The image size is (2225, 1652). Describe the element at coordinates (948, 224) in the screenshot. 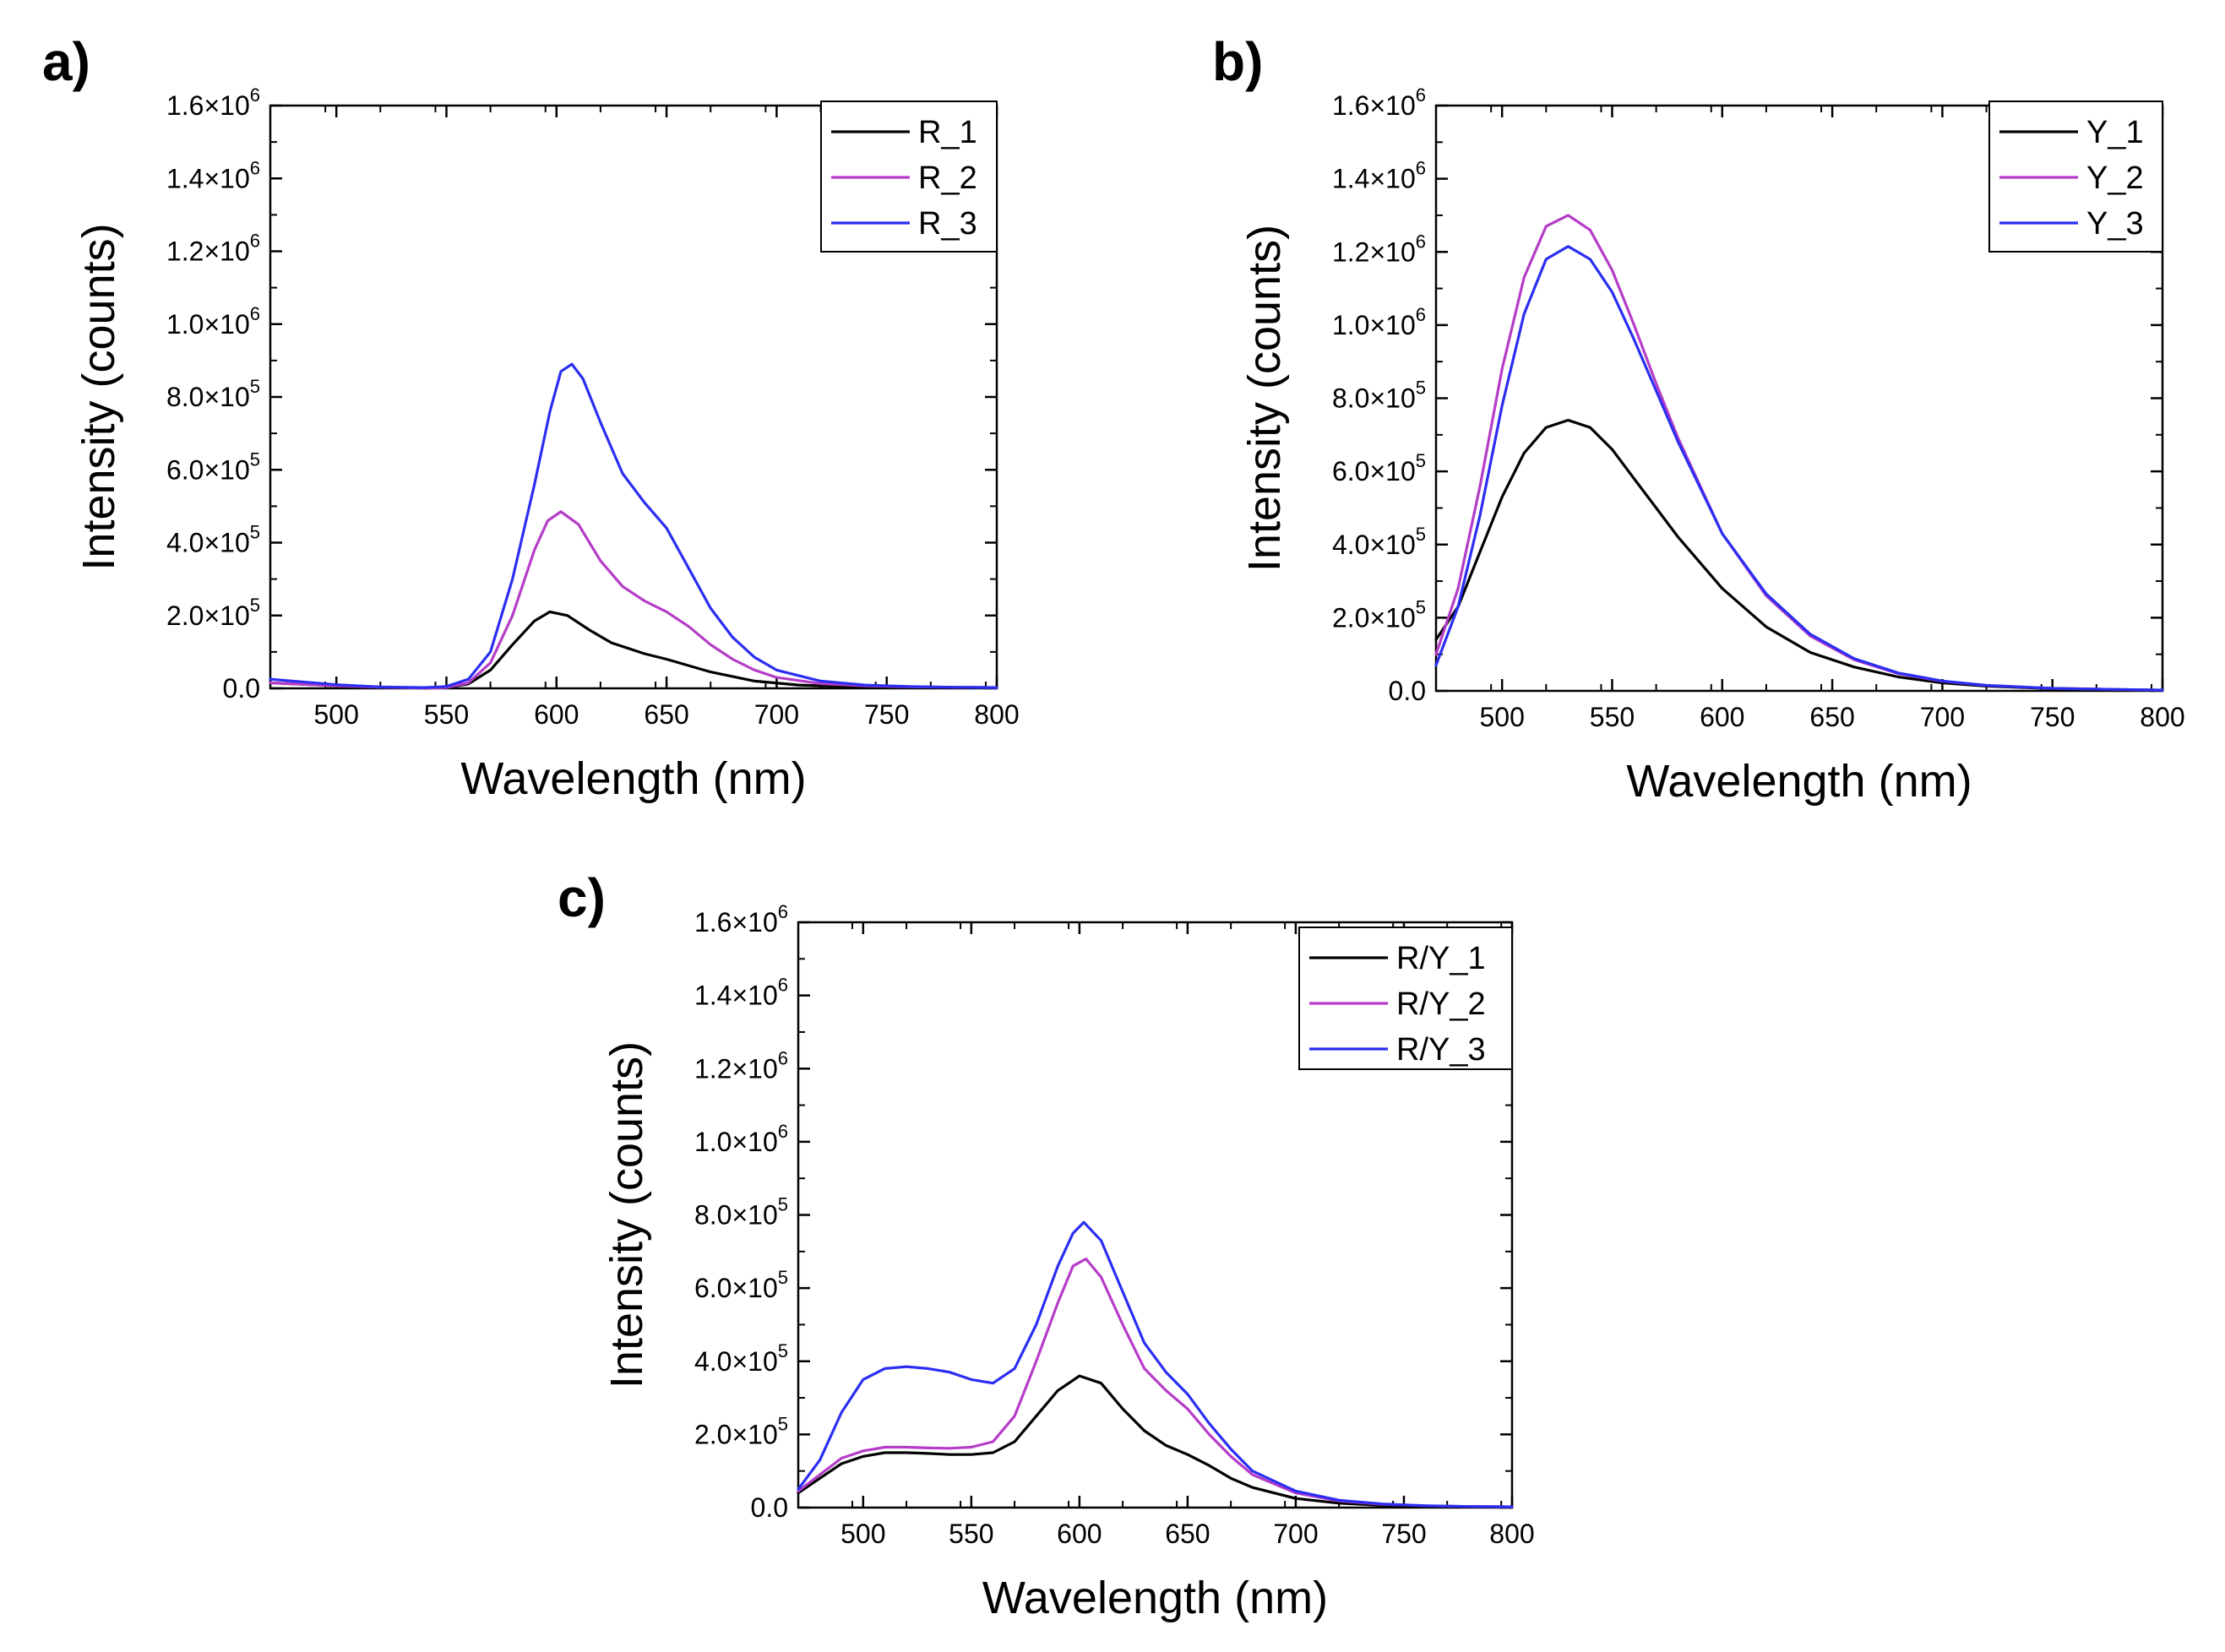

I see `legend-label: R_3` at that location.